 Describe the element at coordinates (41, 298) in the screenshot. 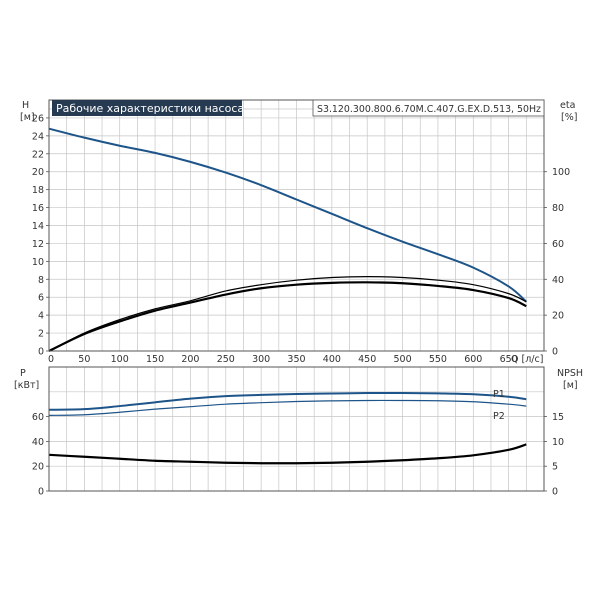

I see `left-tick-label: 6` at that location.